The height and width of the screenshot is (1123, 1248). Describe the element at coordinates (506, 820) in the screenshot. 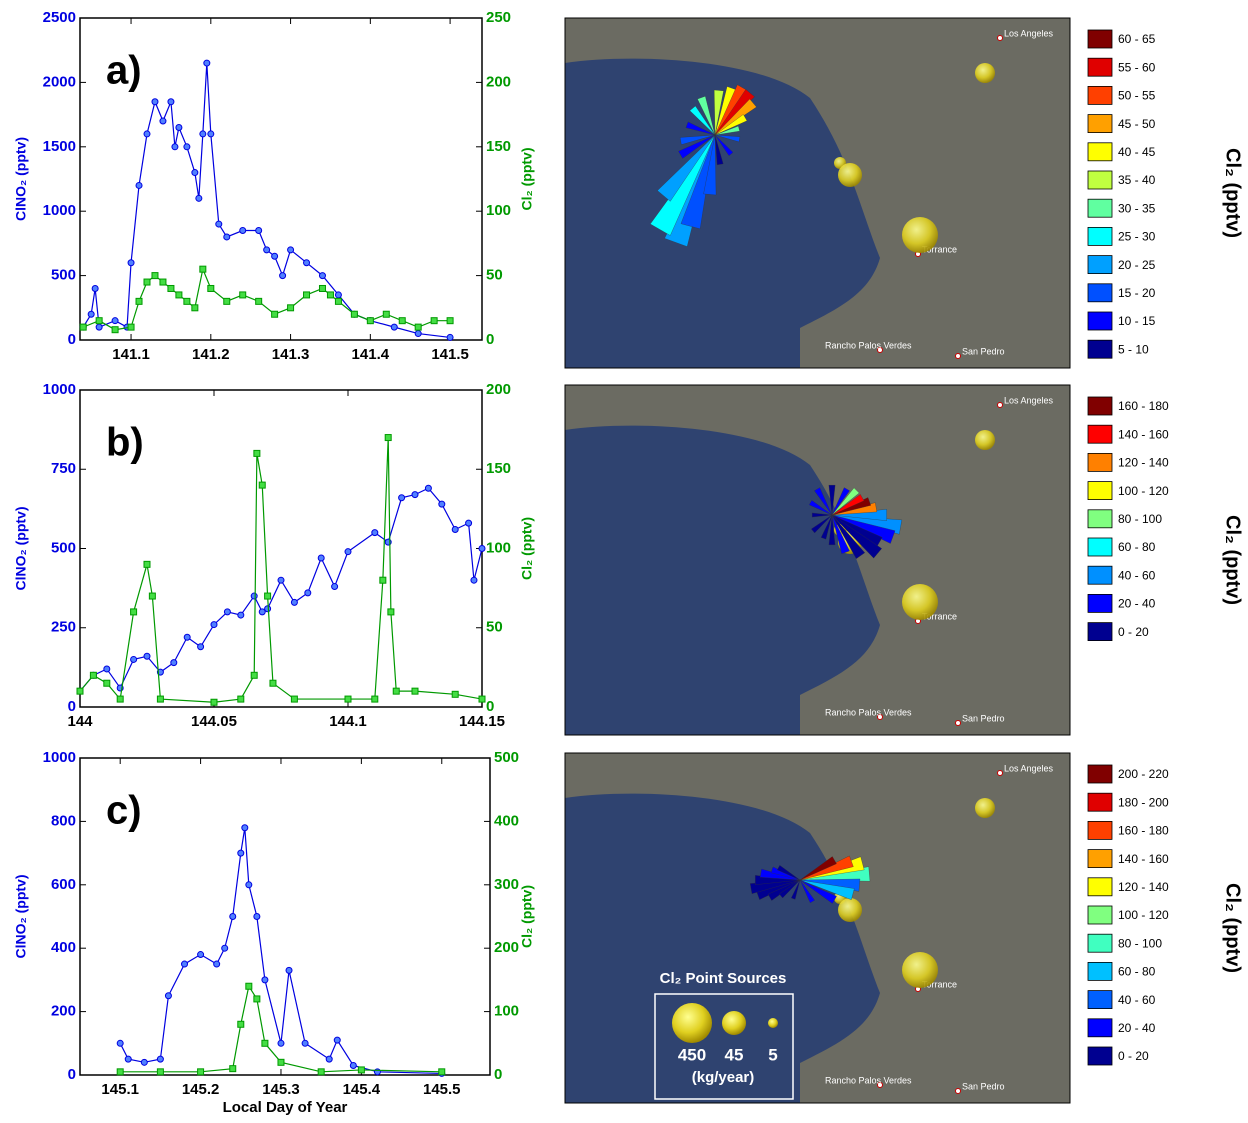

I see `y2-tick-label: 400` at that location.